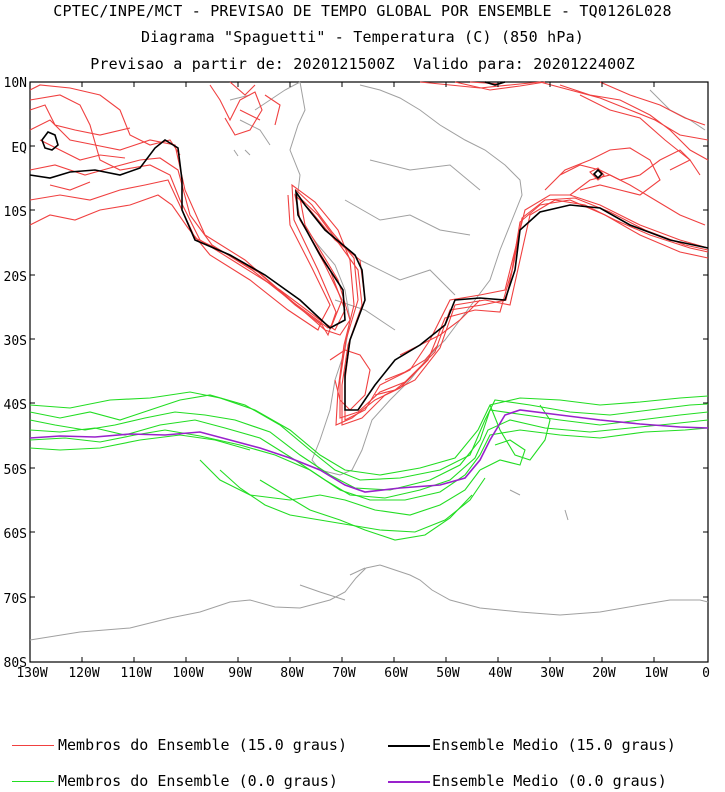  I want to click on legend-label-mean-0: Ensemble Medio (0.0 graus), so click(549, 781).